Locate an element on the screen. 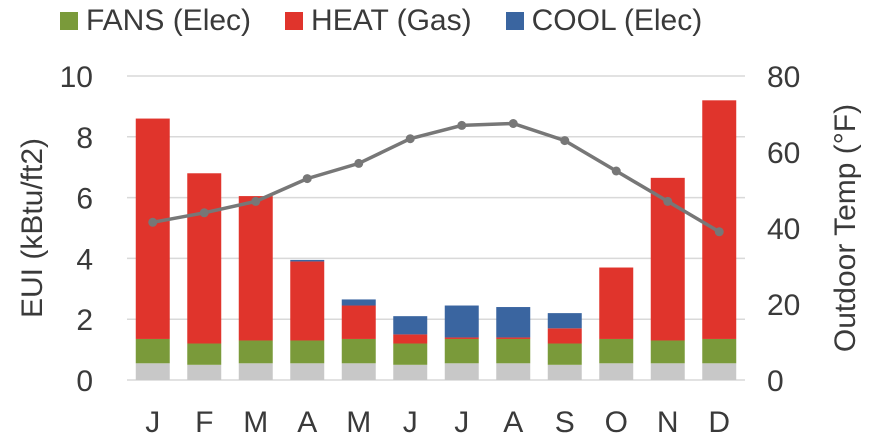 This screenshot has height=445, width=870. legend-swatch-cool is located at coordinates (514, 21).